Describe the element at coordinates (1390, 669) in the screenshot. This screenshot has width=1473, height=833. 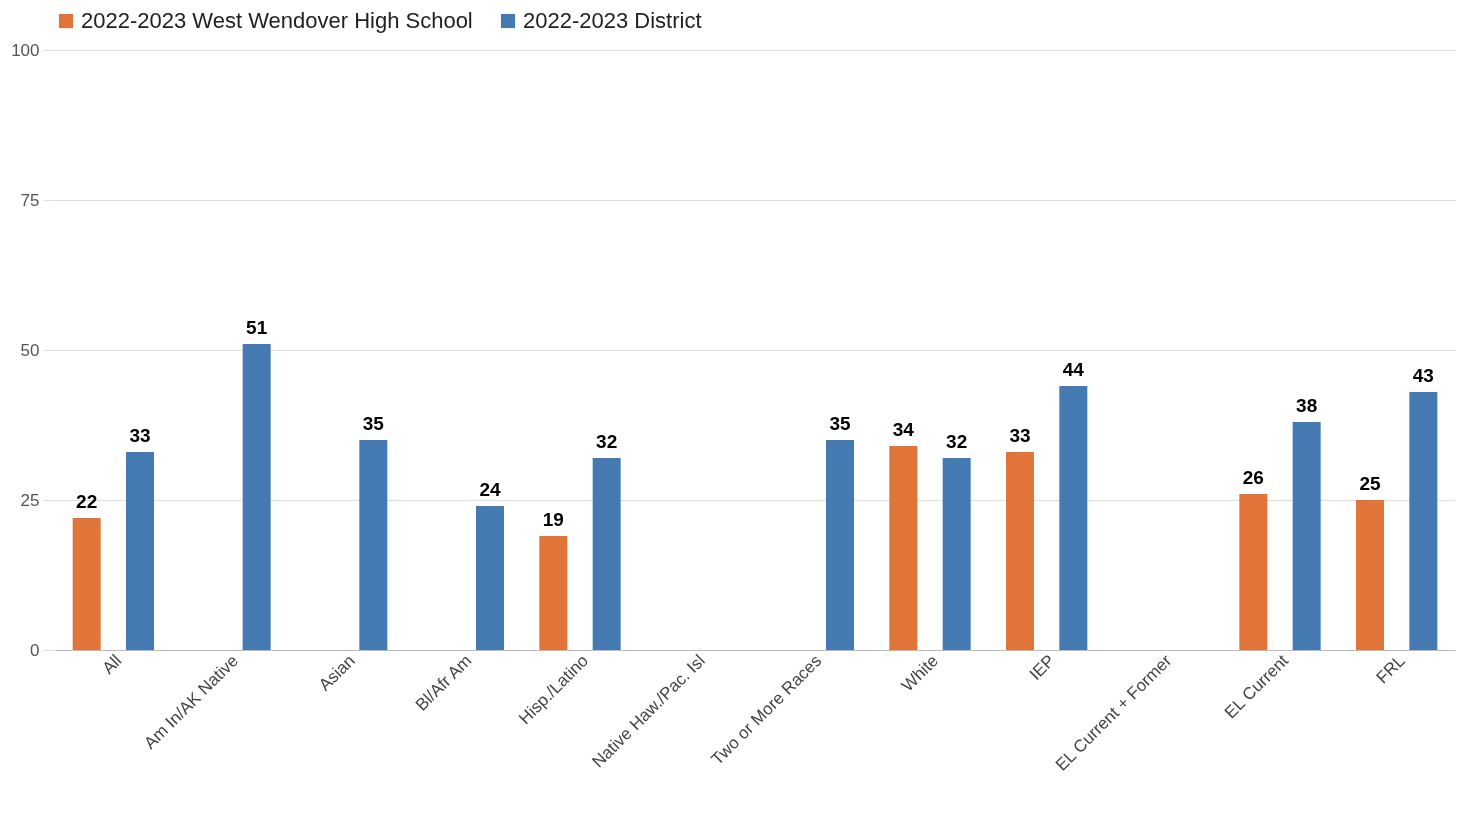
I see `x-tick-label: FRL` at that location.